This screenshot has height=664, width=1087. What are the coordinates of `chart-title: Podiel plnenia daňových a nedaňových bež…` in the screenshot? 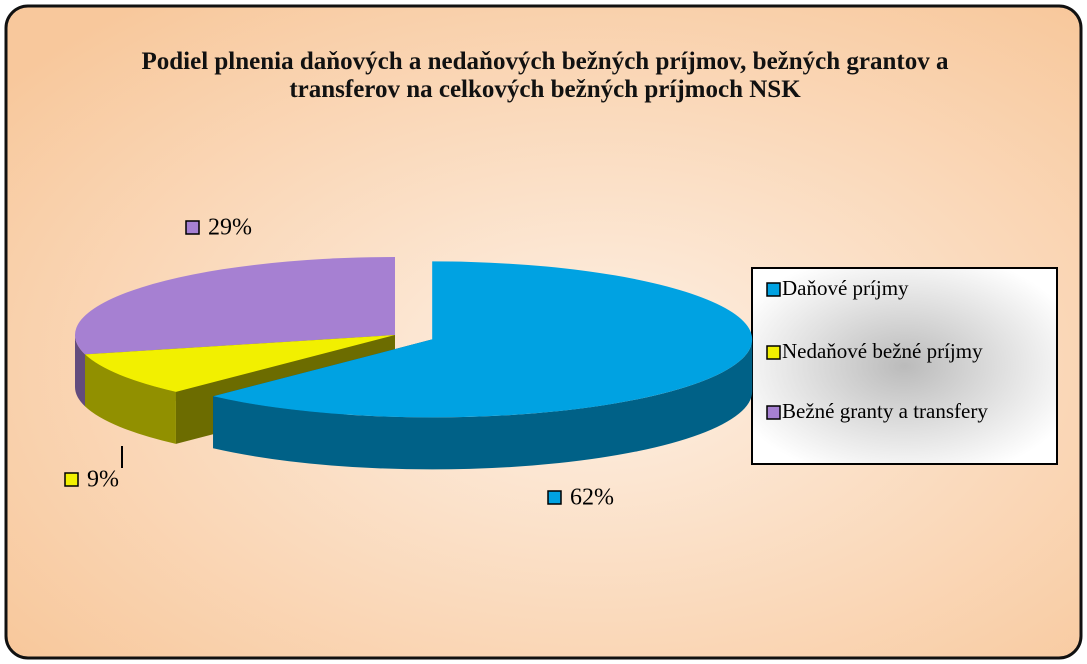 It's located at (545, 75).